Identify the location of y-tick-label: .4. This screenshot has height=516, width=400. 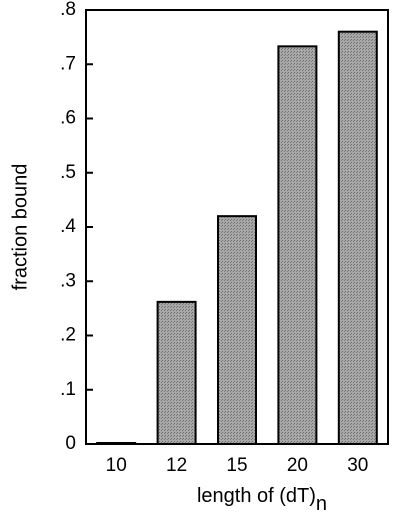
(68, 226).